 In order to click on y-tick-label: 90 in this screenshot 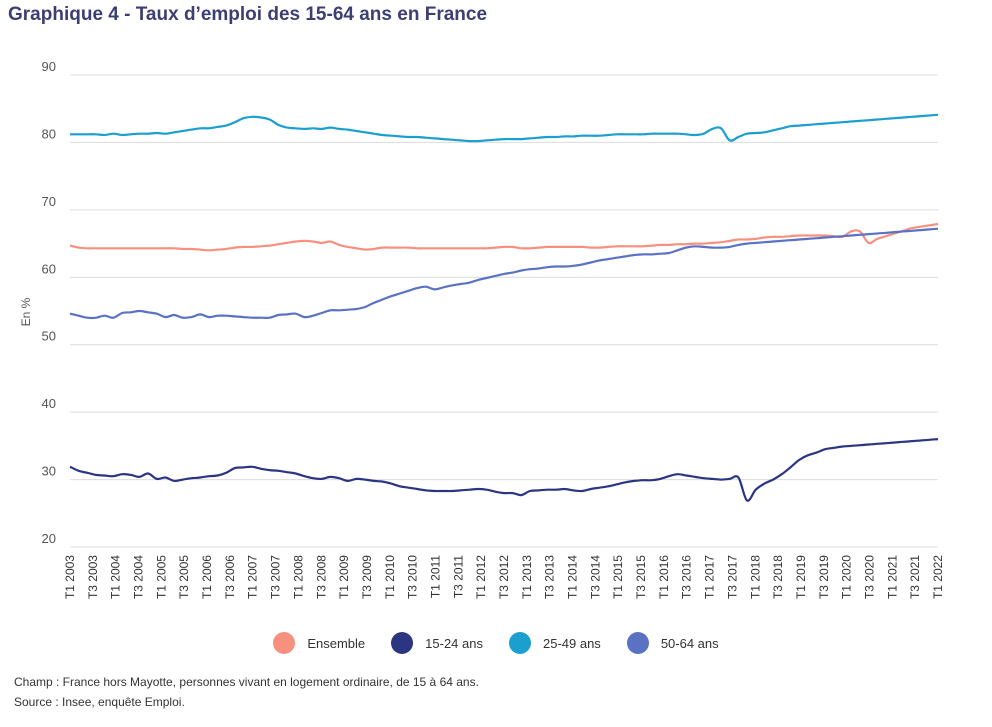, I will do `click(49, 66)`.